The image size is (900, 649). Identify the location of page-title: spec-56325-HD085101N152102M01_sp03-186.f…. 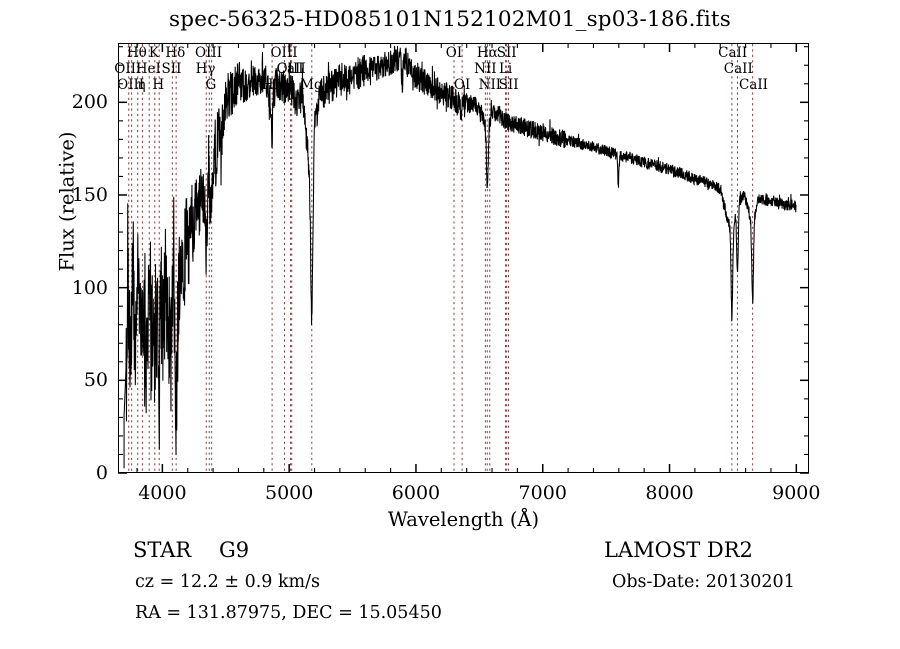
(450, 19).